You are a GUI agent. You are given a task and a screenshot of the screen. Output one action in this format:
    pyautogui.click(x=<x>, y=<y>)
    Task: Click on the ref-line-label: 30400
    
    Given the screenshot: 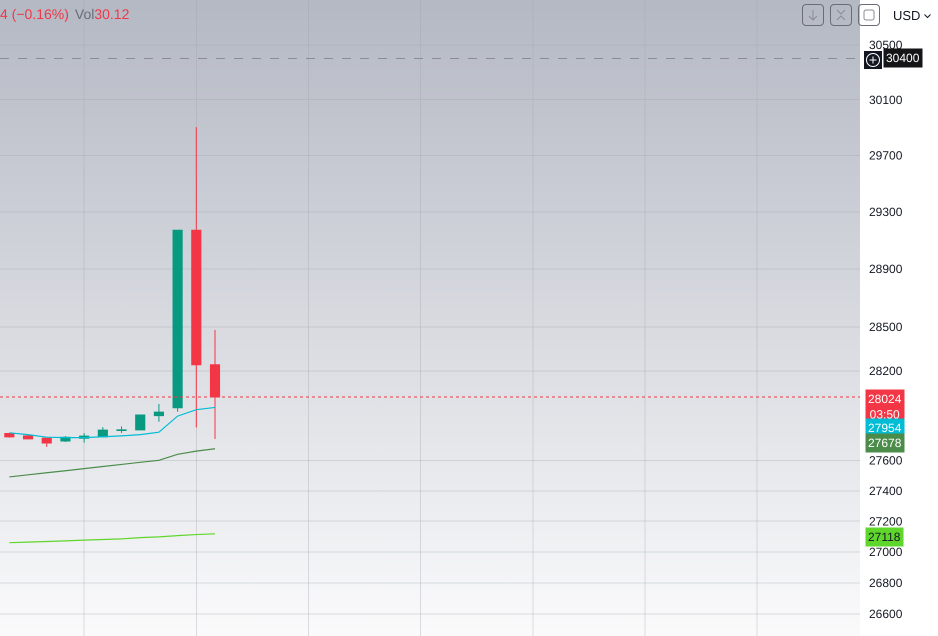 What is the action you would take?
    pyautogui.click(x=903, y=58)
    